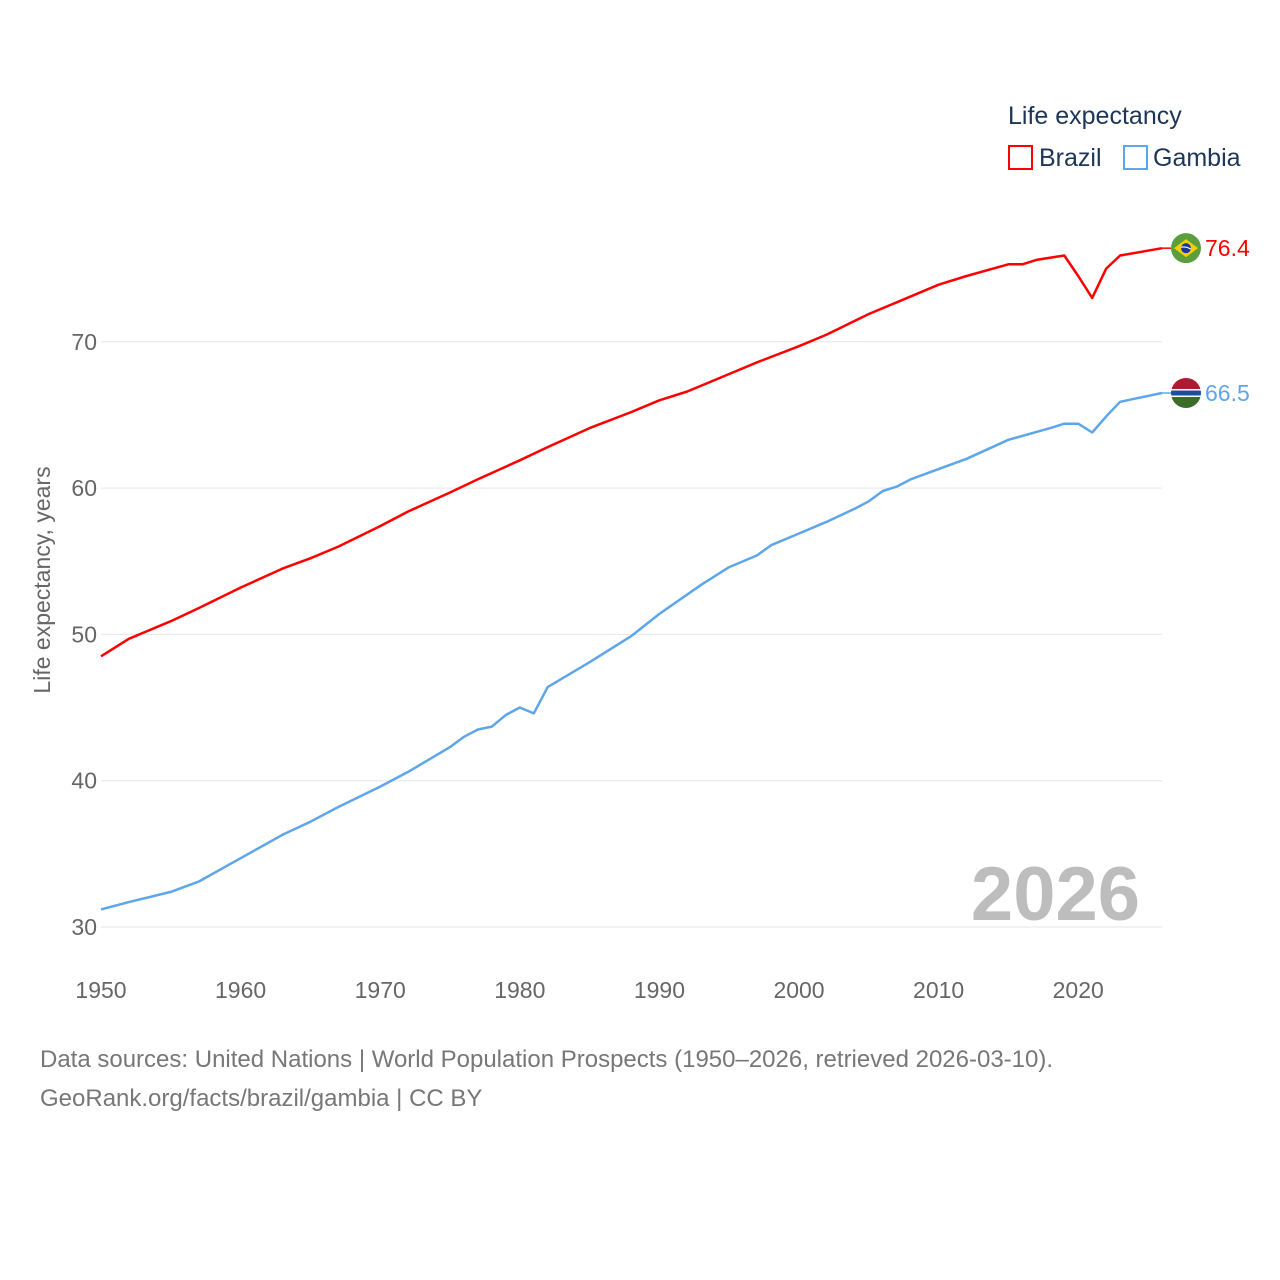 Image resolution: width=1280 pixels, height=1280 pixels. What do you see at coordinates (1186, 393) in the screenshot?
I see `gambia-flag-icon` at bounding box center [1186, 393].